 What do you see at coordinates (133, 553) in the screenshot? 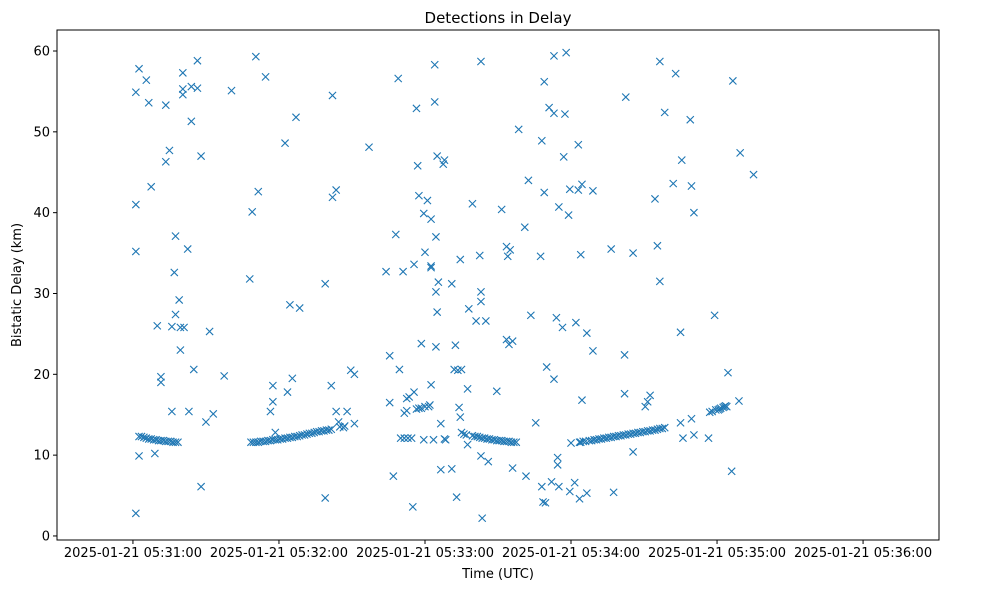
I see `x-tick-label: 2025-01-21 05:31:00` at bounding box center [133, 553].